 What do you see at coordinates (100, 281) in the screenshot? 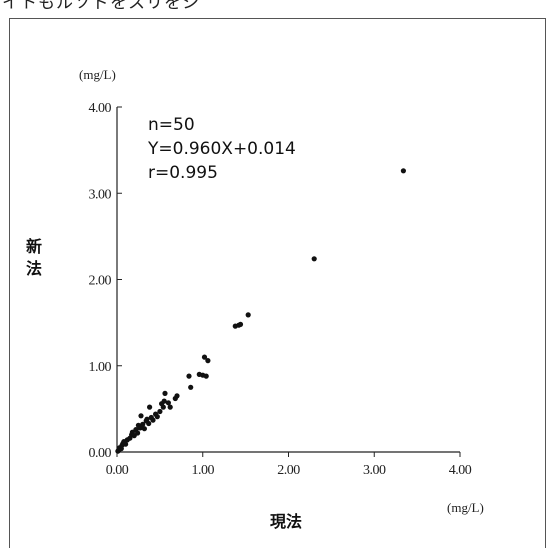
I see `y-tick-label: 2.00` at bounding box center [100, 281].